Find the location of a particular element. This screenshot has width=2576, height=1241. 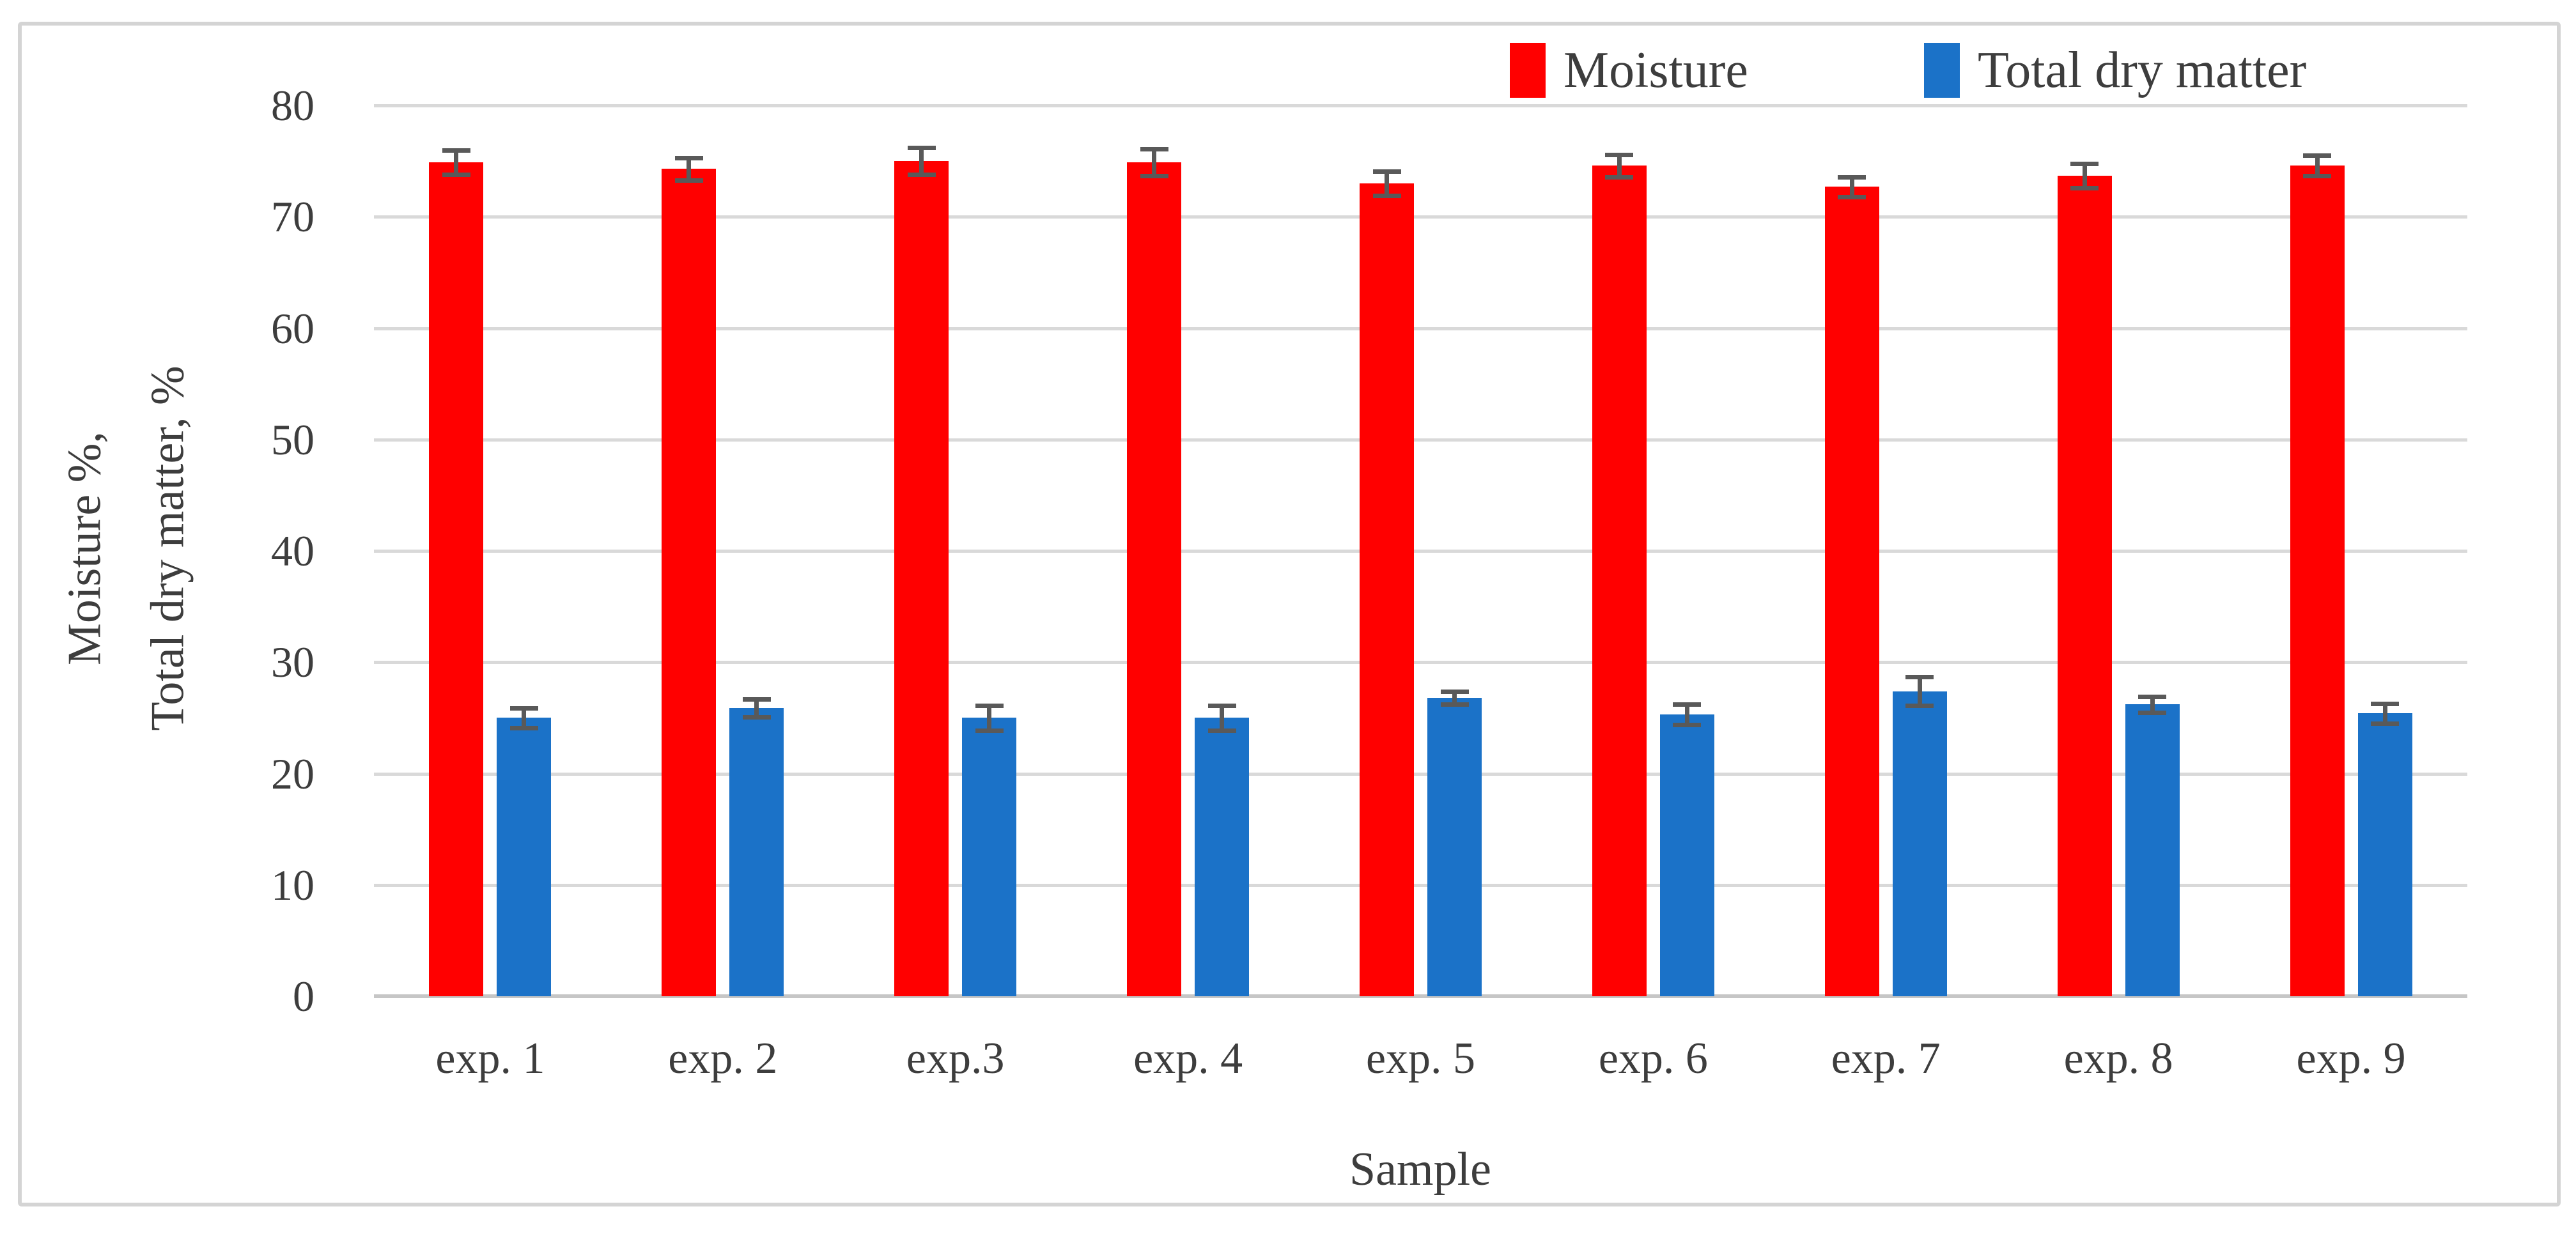

y-tick-label: 50 is located at coordinates (292, 439).